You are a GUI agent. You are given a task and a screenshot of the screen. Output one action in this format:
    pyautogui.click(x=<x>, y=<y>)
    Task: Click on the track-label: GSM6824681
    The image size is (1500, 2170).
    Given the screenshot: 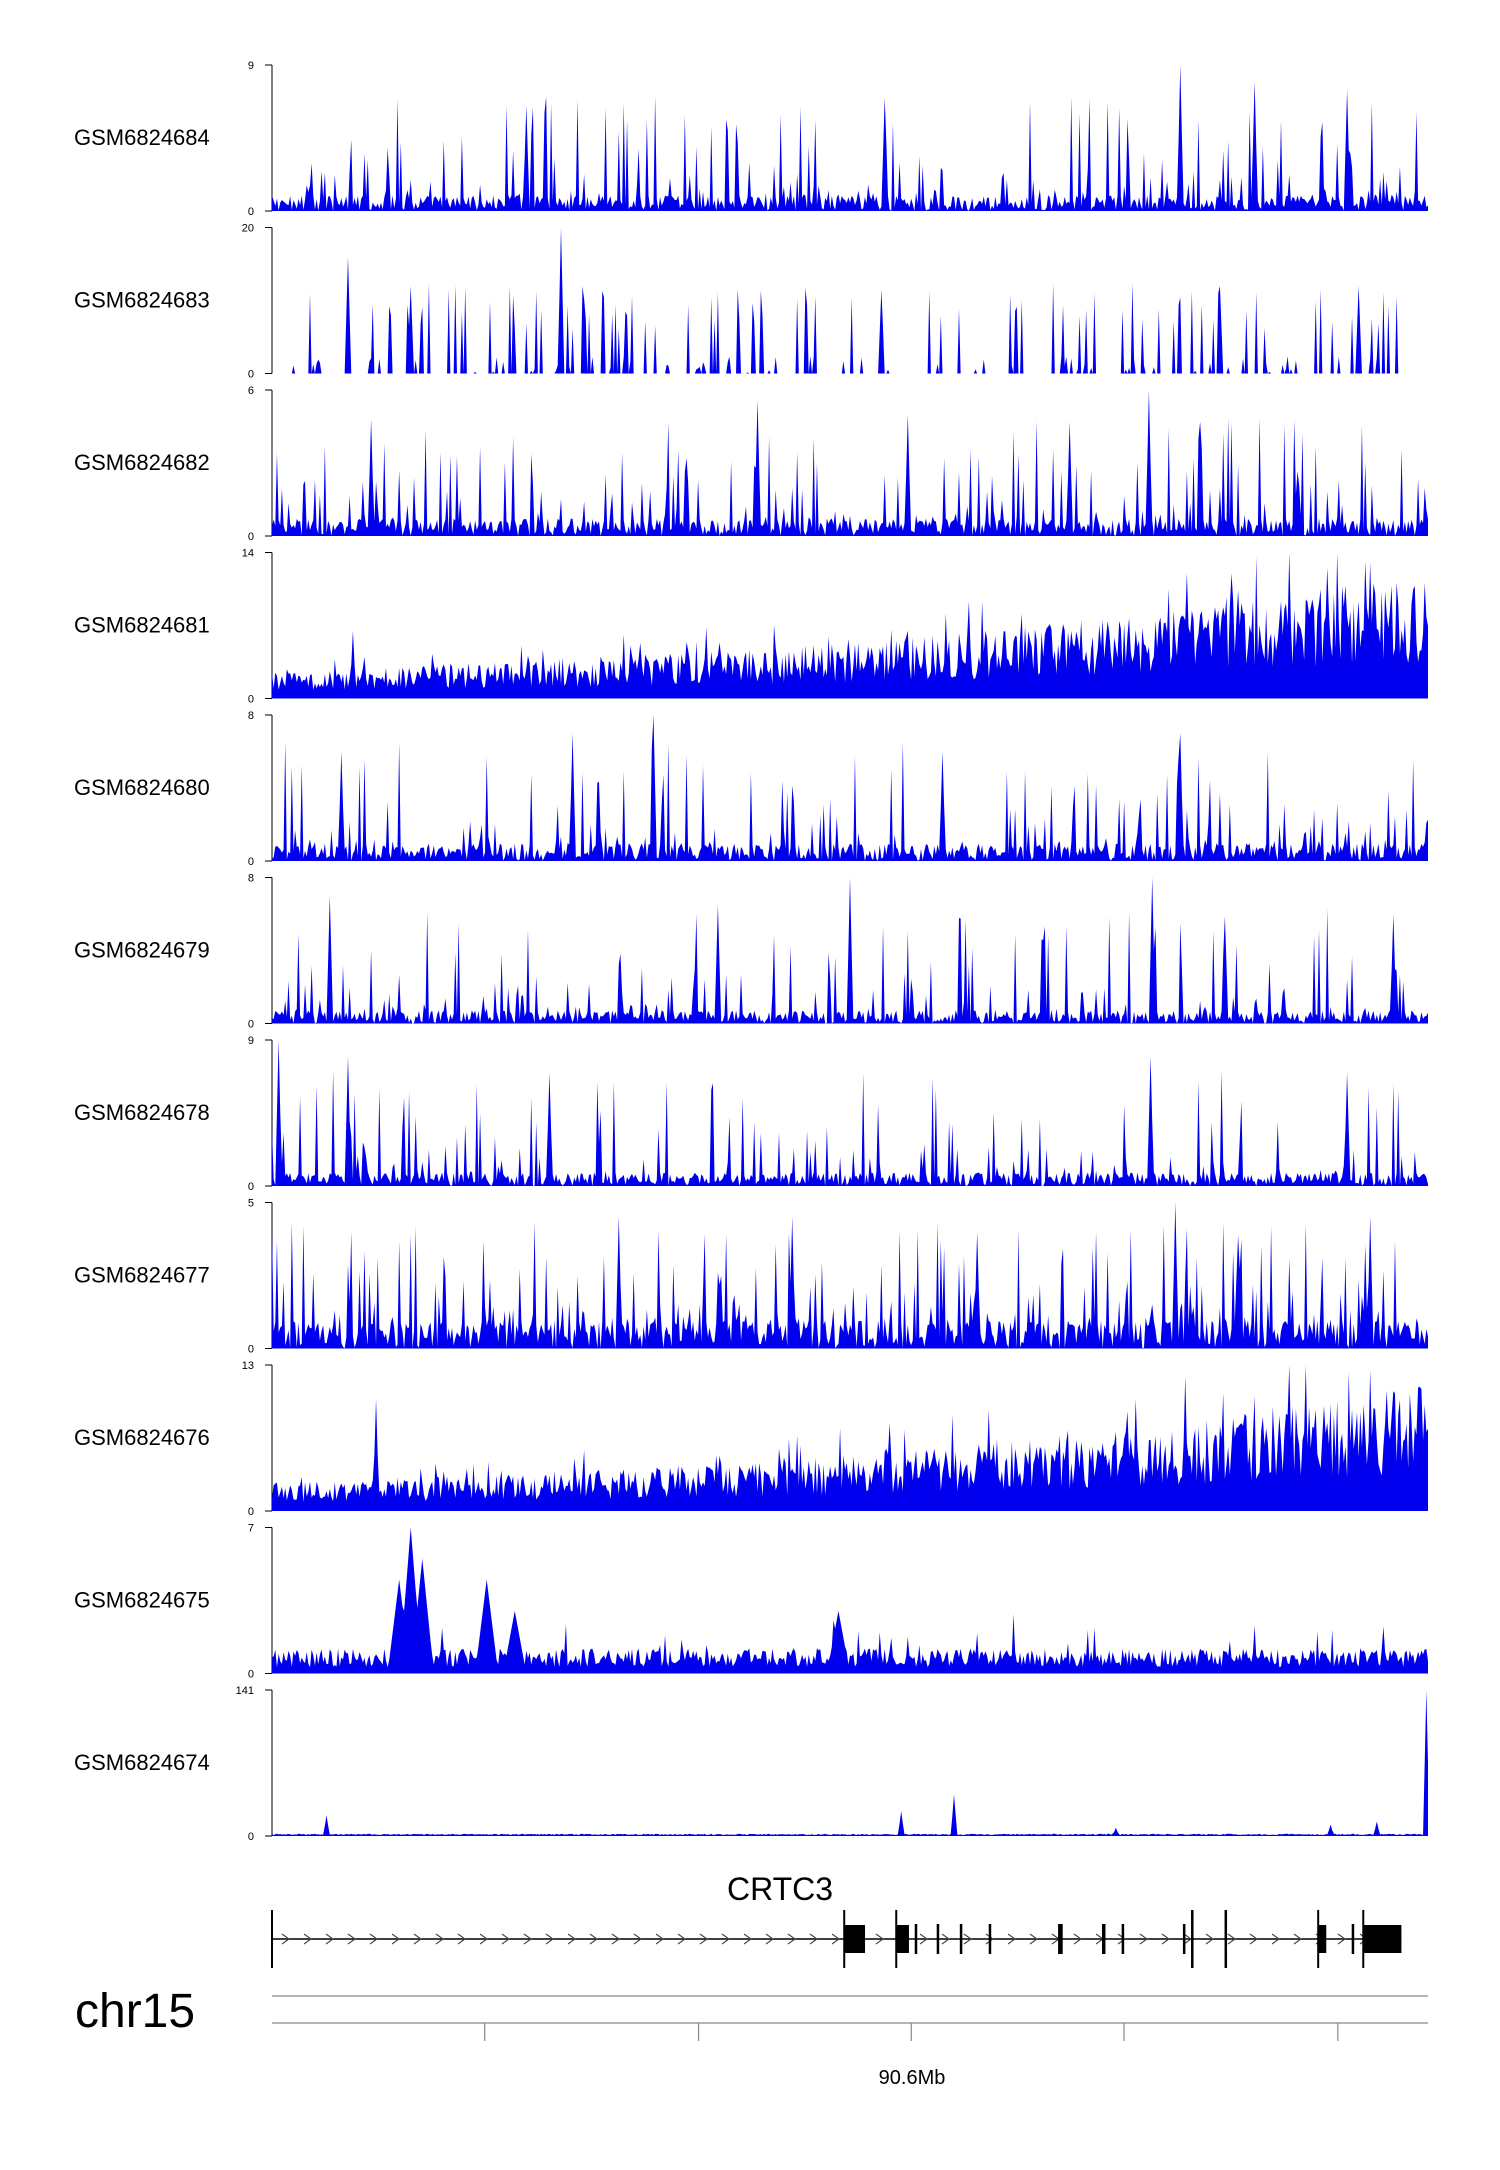 What is the action you would take?
    pyautogui.click(x=142, y=625)
    